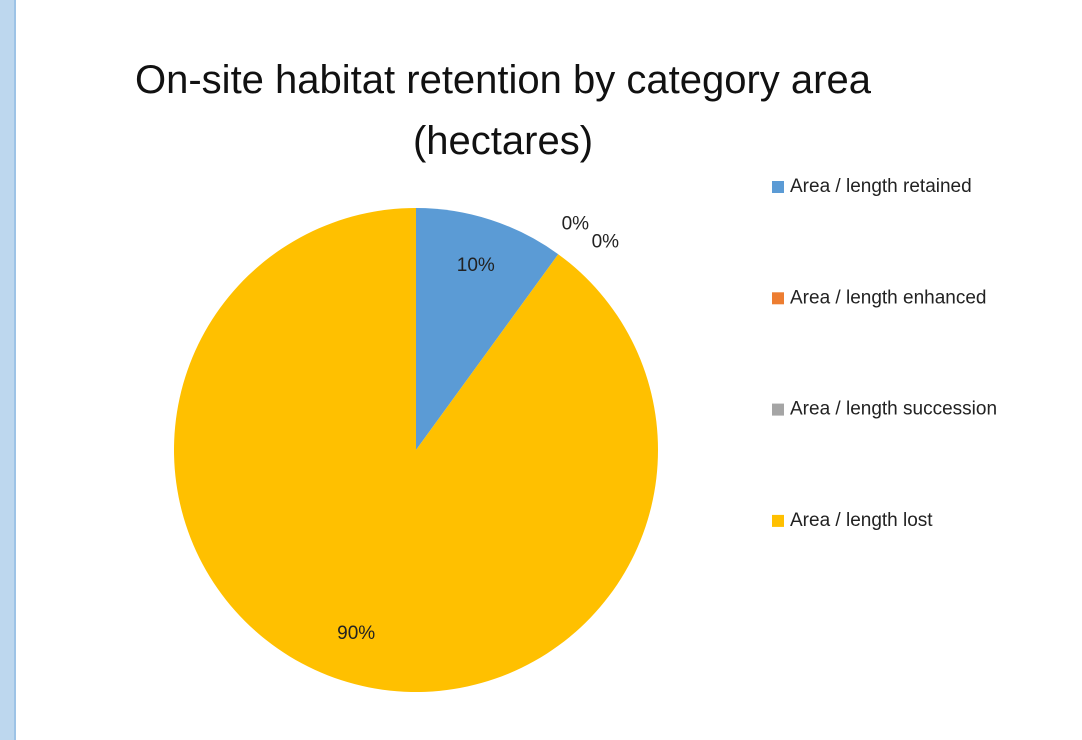 This screenshot has width=1082, height=740. Describe the element at coordinates (8, 370) in the screenshot. I see `side-strip` at that location.